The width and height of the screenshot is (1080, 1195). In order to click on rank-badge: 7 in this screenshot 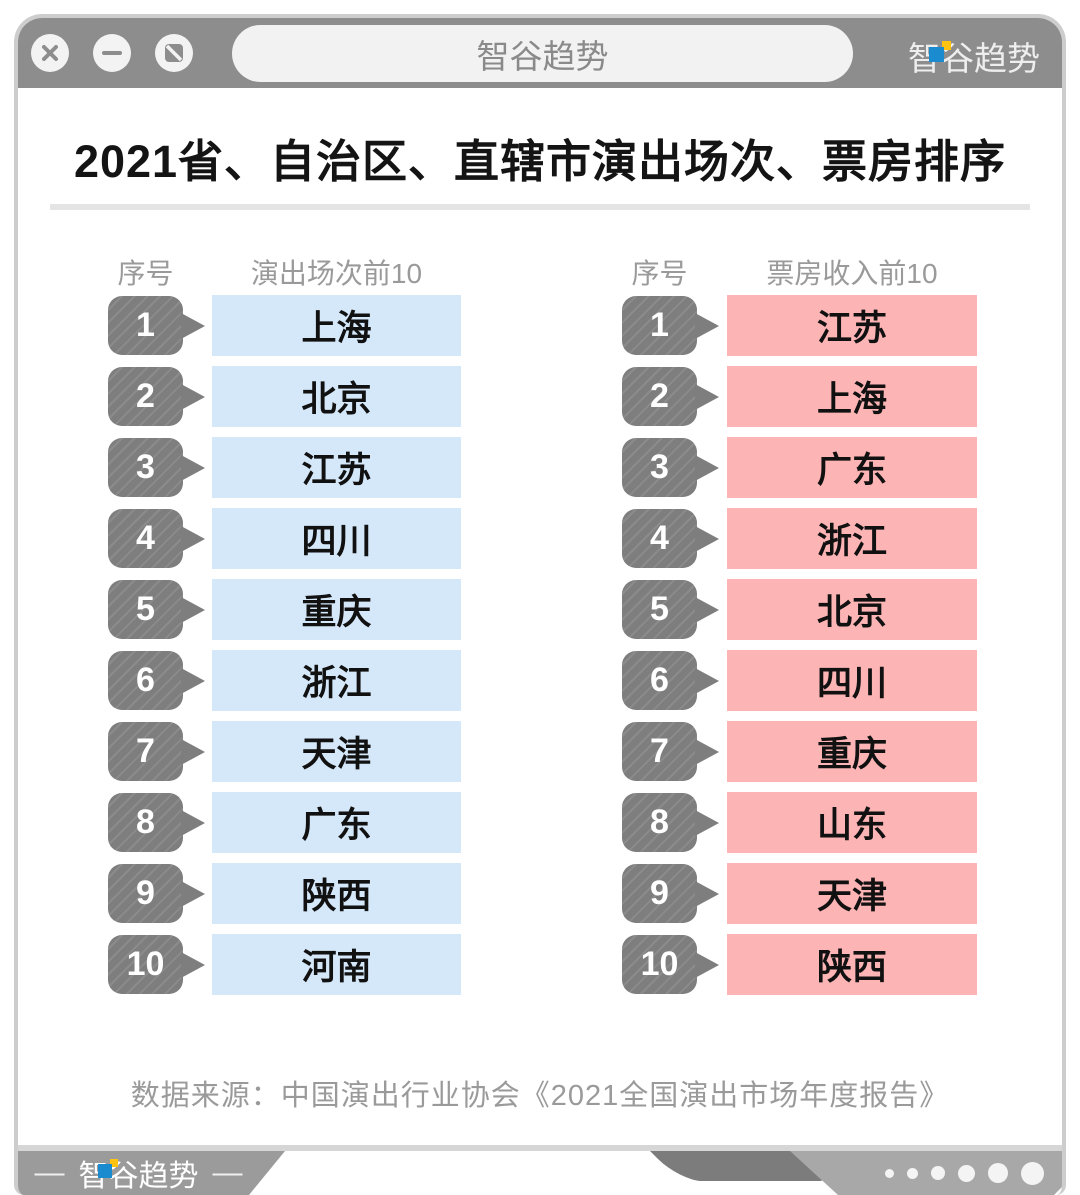, I will do `click(670, 751)`.